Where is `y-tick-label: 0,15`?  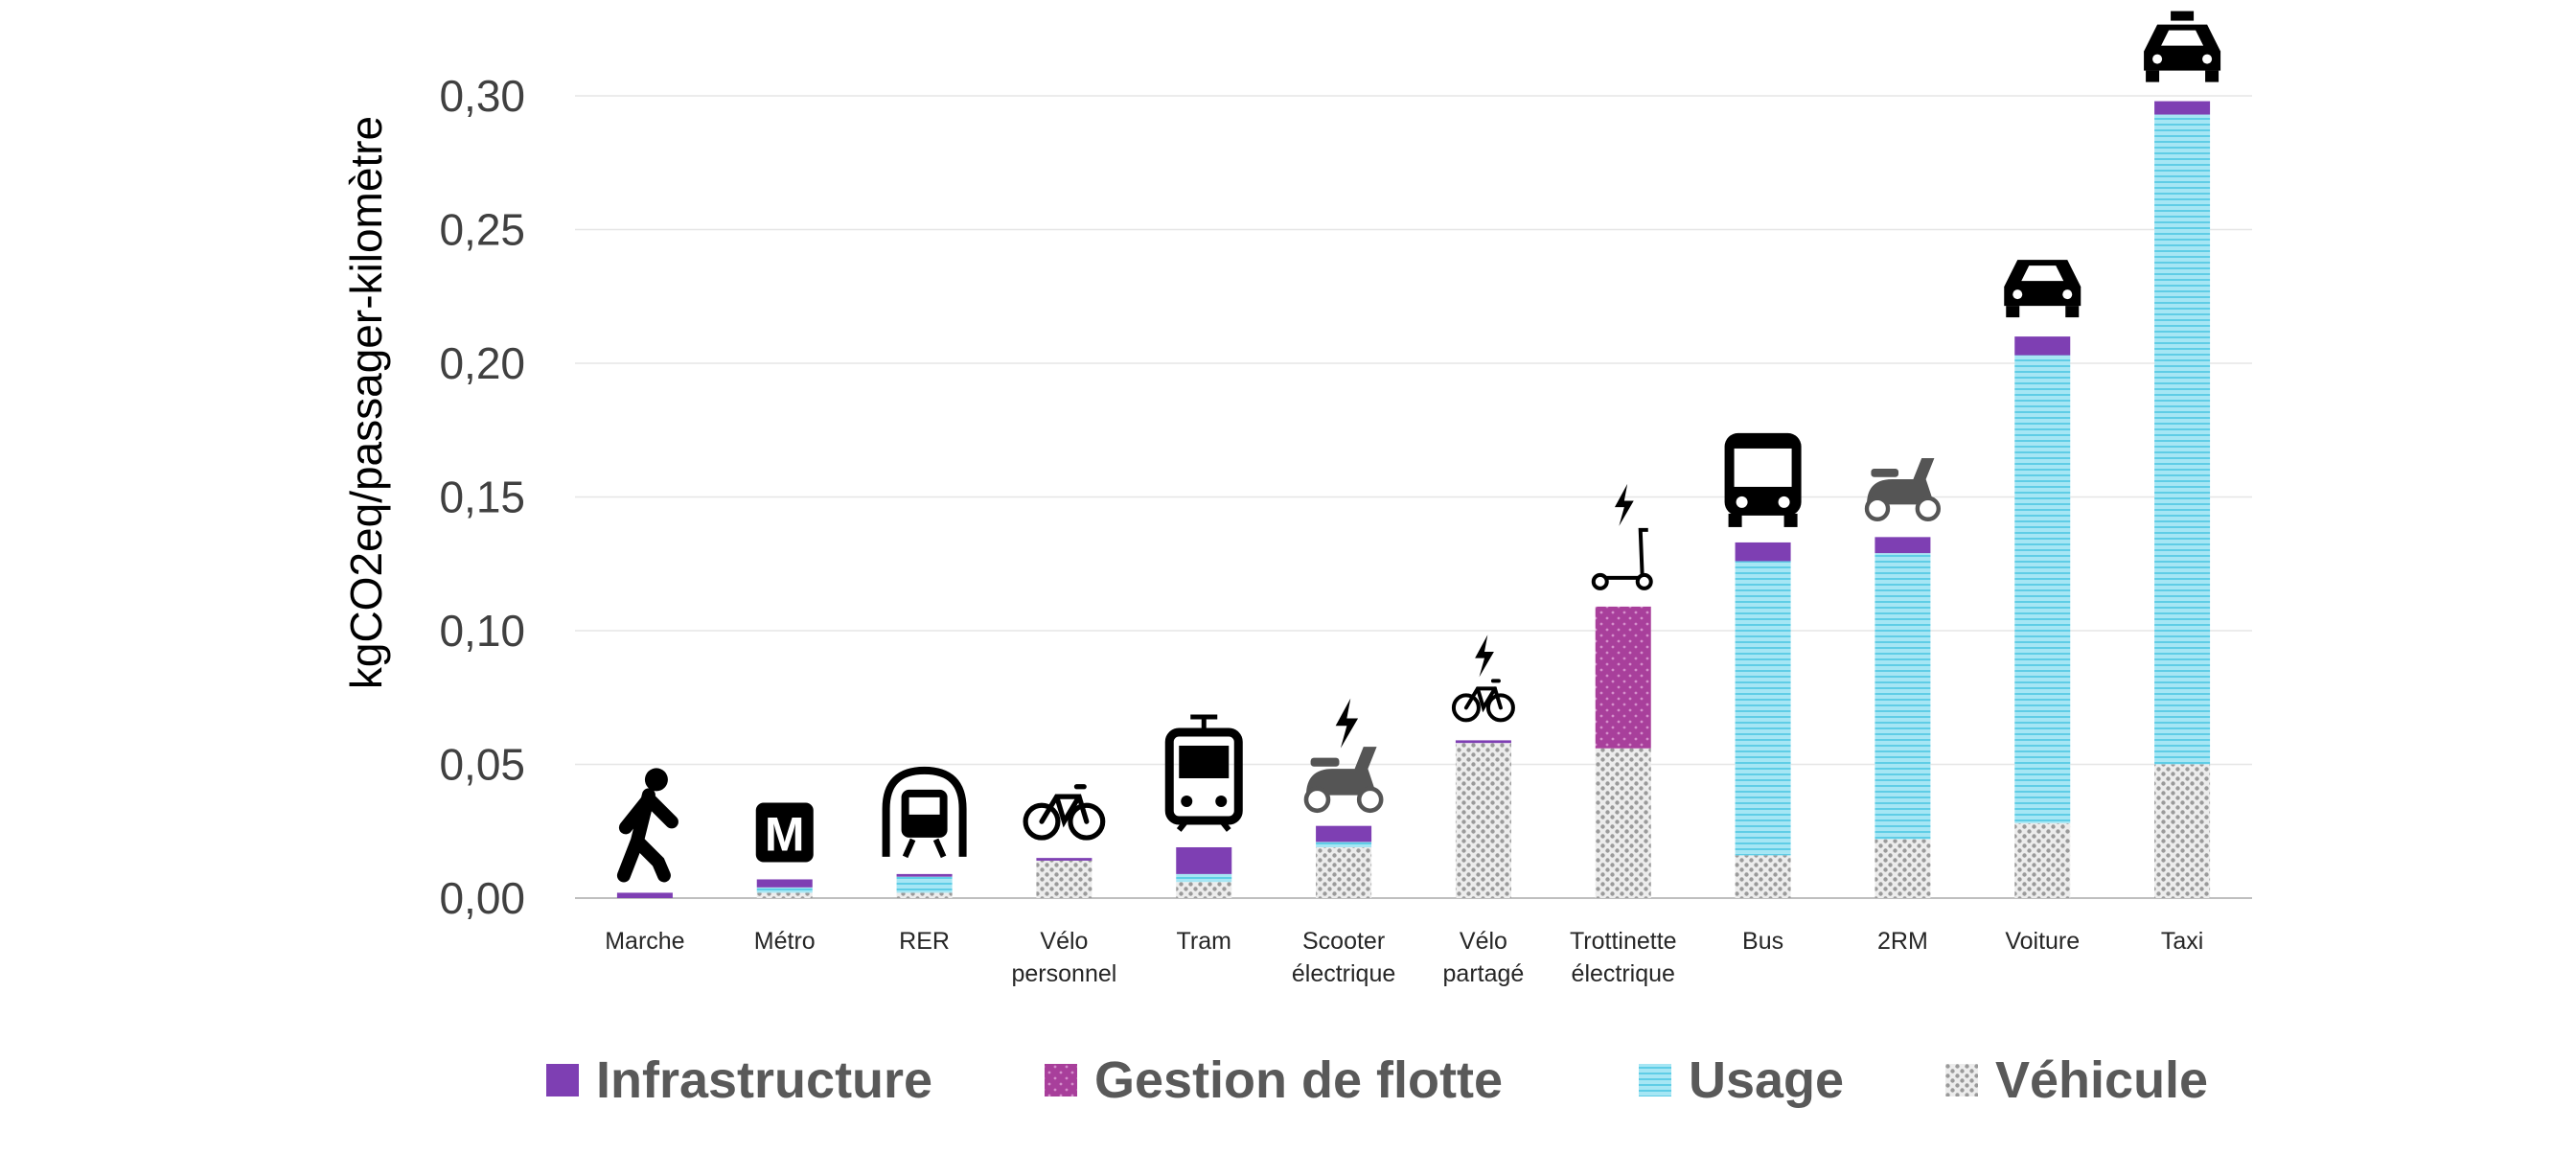
y-tick-label: 0,15 is located at coordinates (482, 498).